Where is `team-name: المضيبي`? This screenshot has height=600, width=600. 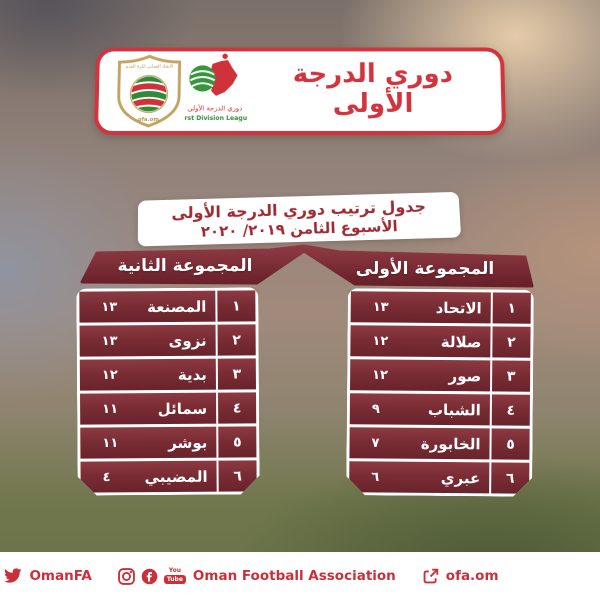 team-name: المضيبي is located at coordinates (176, 476).